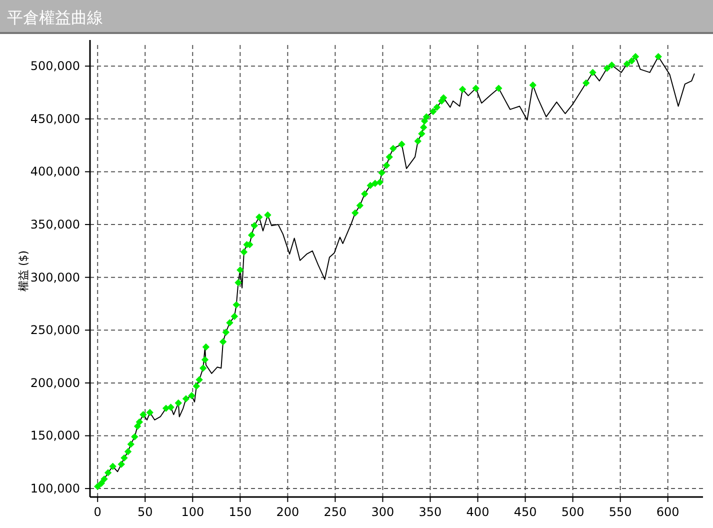 The image size is (713, 528). I want to click on y-tick-label: 400,000, so click(55, 171).